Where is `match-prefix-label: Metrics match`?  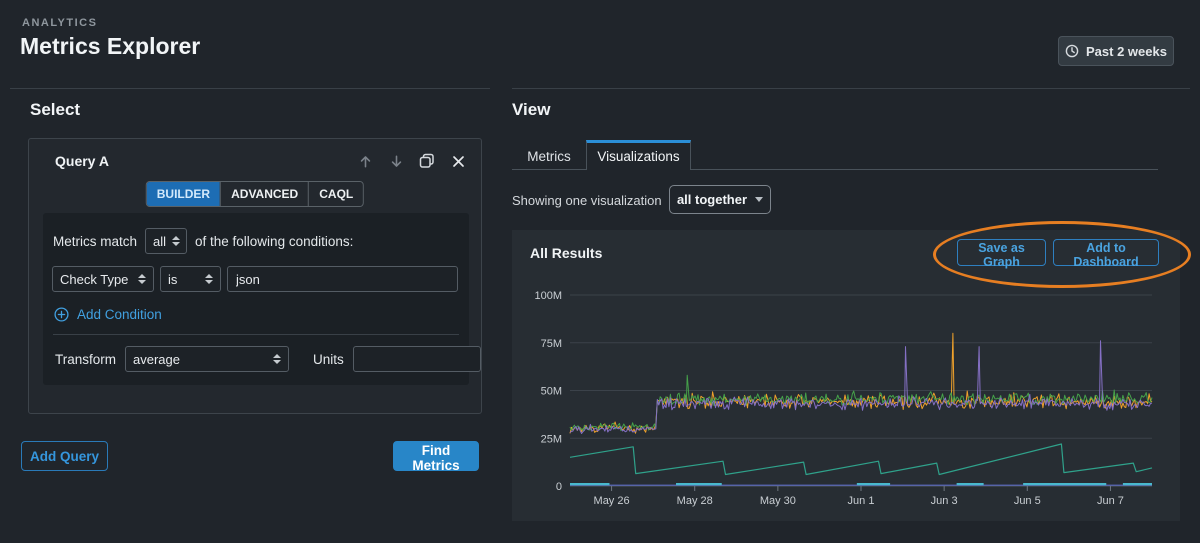 match-prefix-label: Metrics match is located at coordinates (95, 241).